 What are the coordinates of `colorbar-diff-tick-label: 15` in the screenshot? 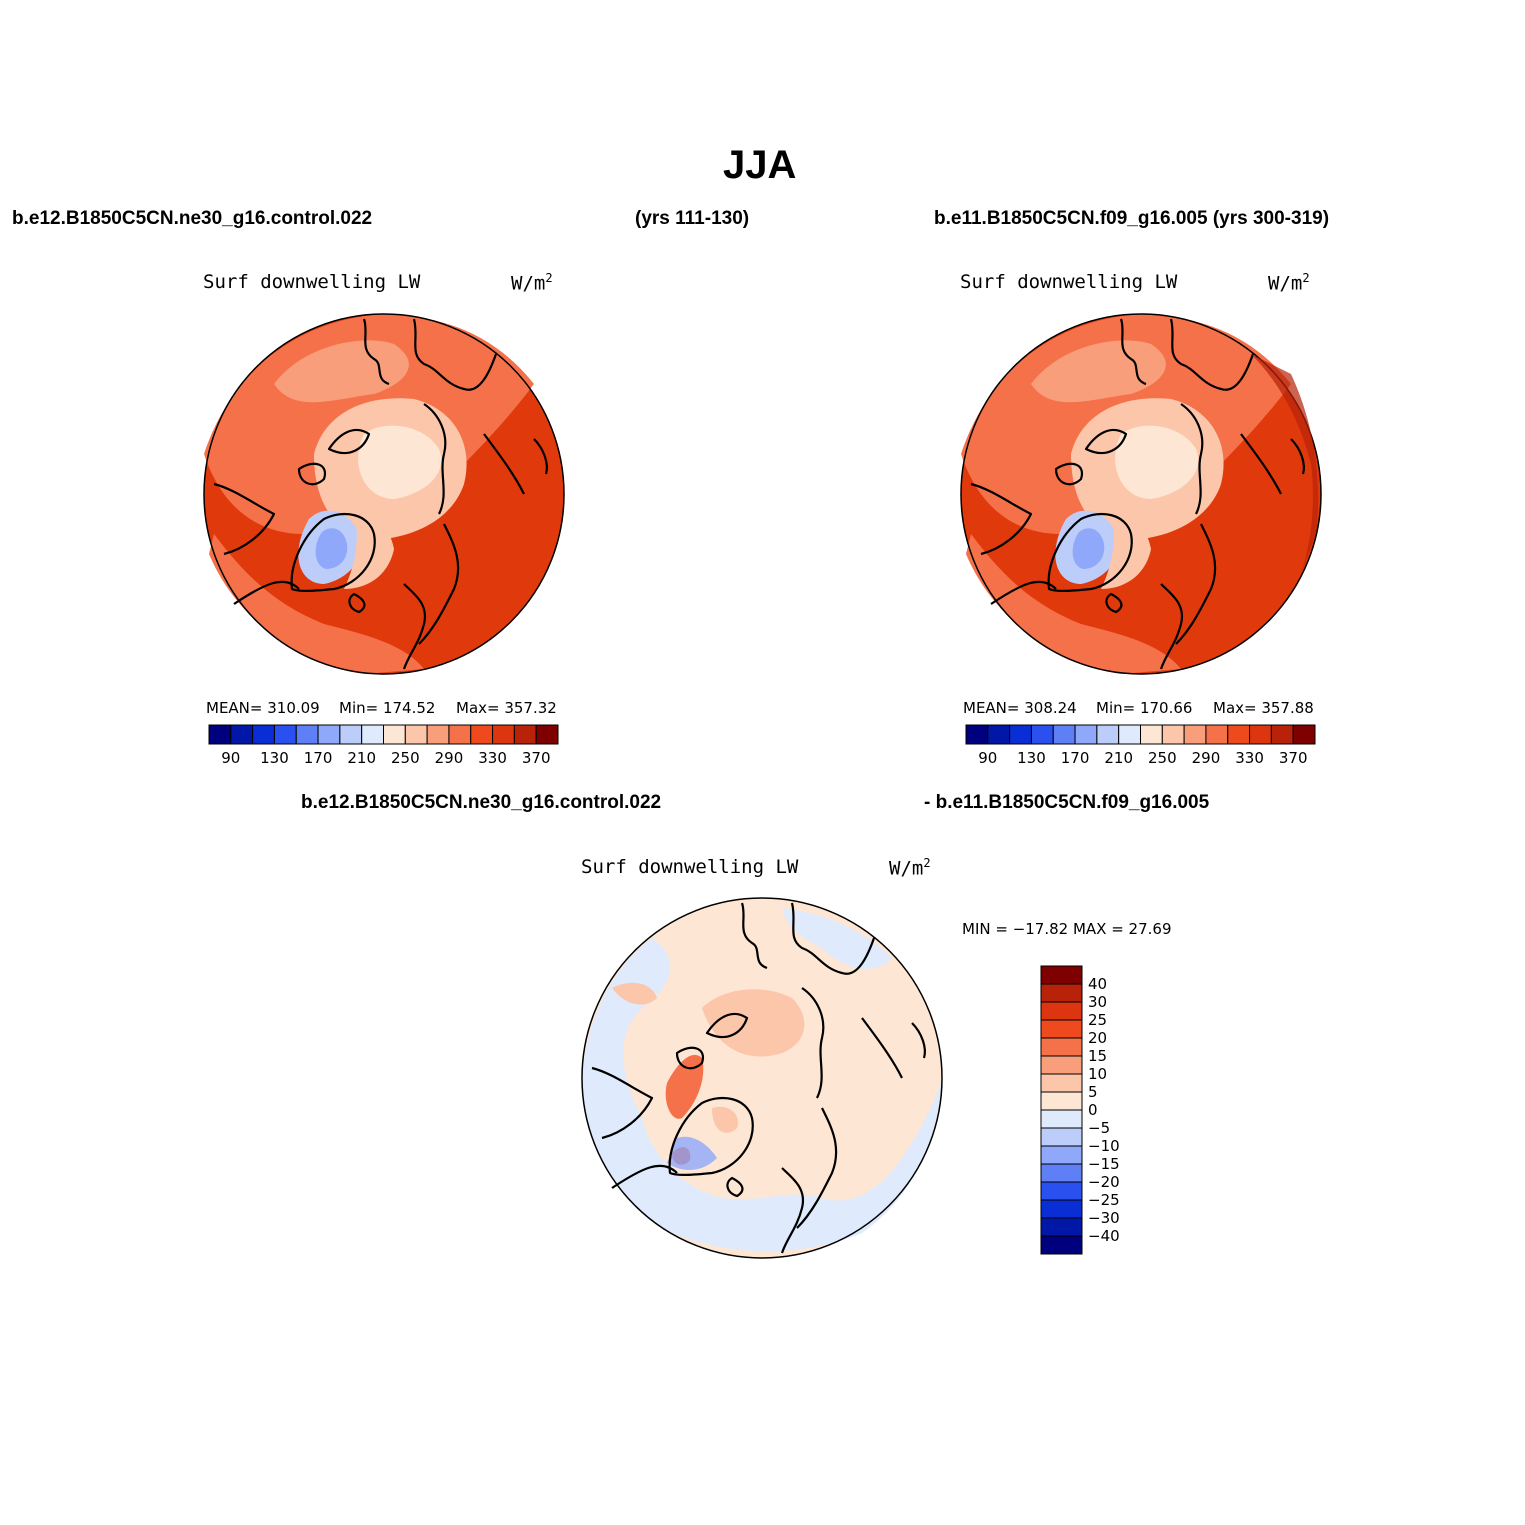 It's located at (1098, 1056).